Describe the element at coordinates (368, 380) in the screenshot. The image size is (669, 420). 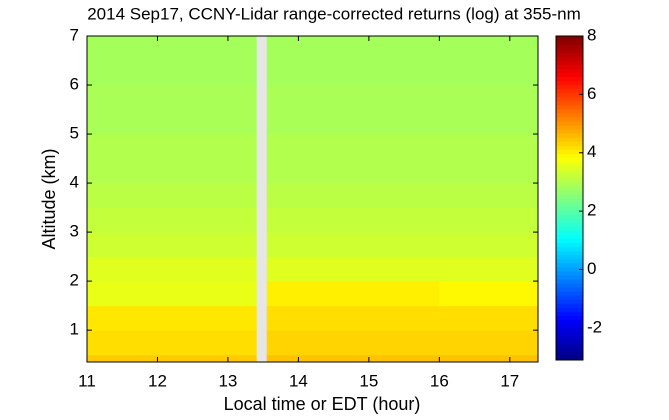
I see `x-tick-label: 15` at that location.